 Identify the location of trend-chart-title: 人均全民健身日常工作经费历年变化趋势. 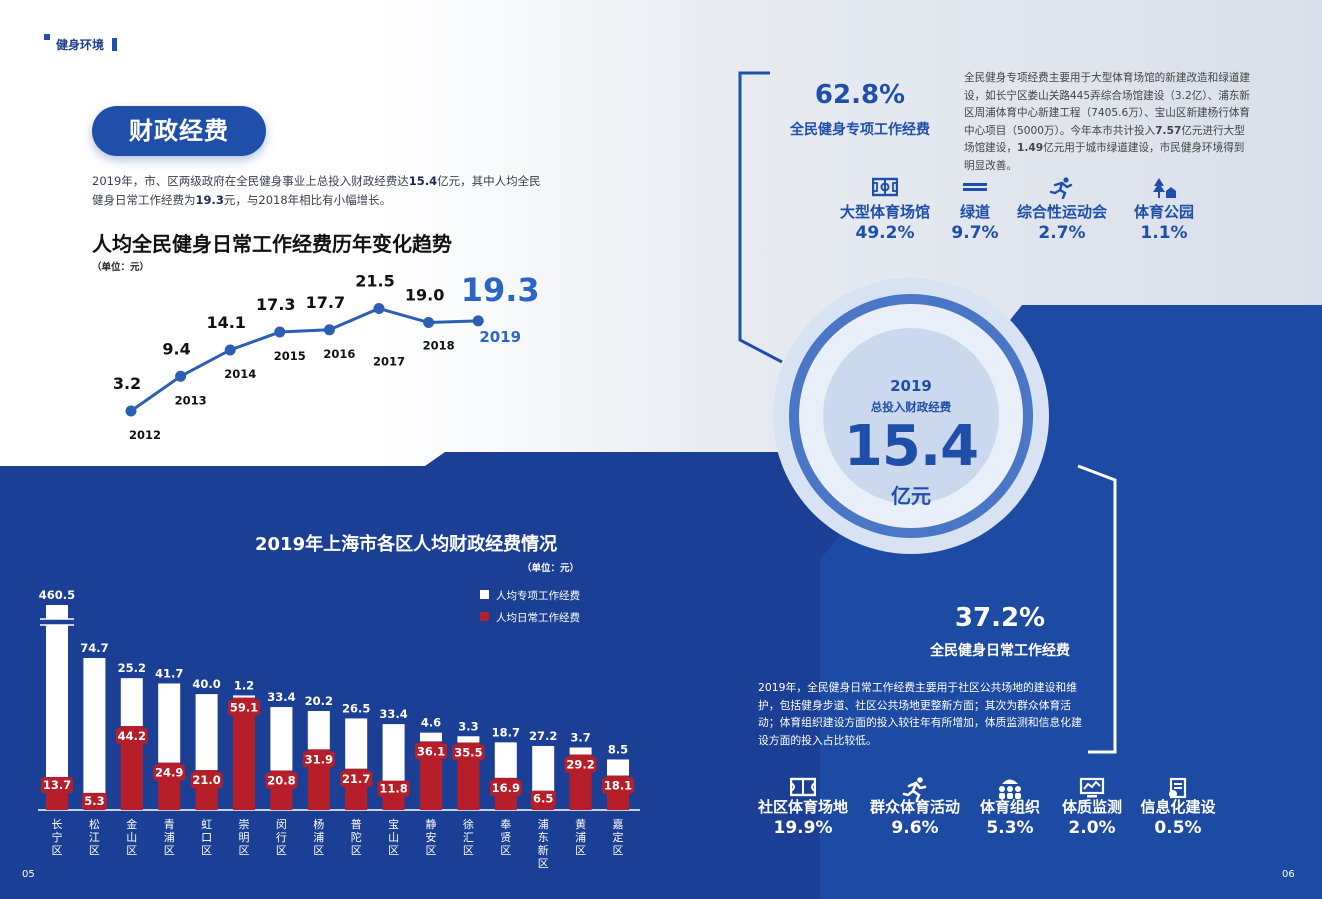
(272, 244).